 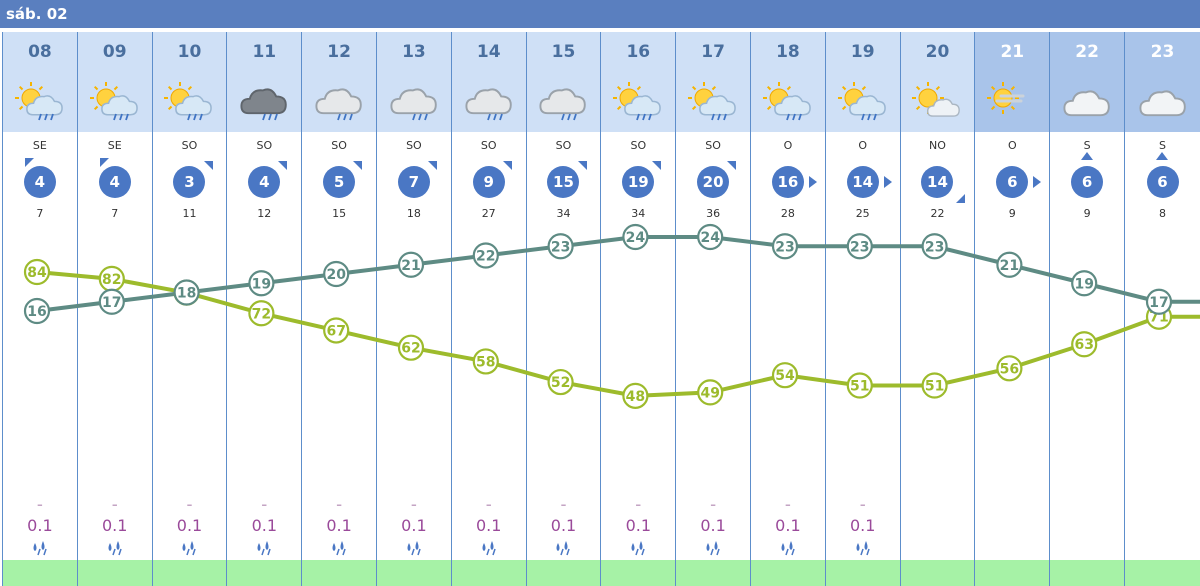 I want to click on hour-header: 14, so click(x=488, y=82).